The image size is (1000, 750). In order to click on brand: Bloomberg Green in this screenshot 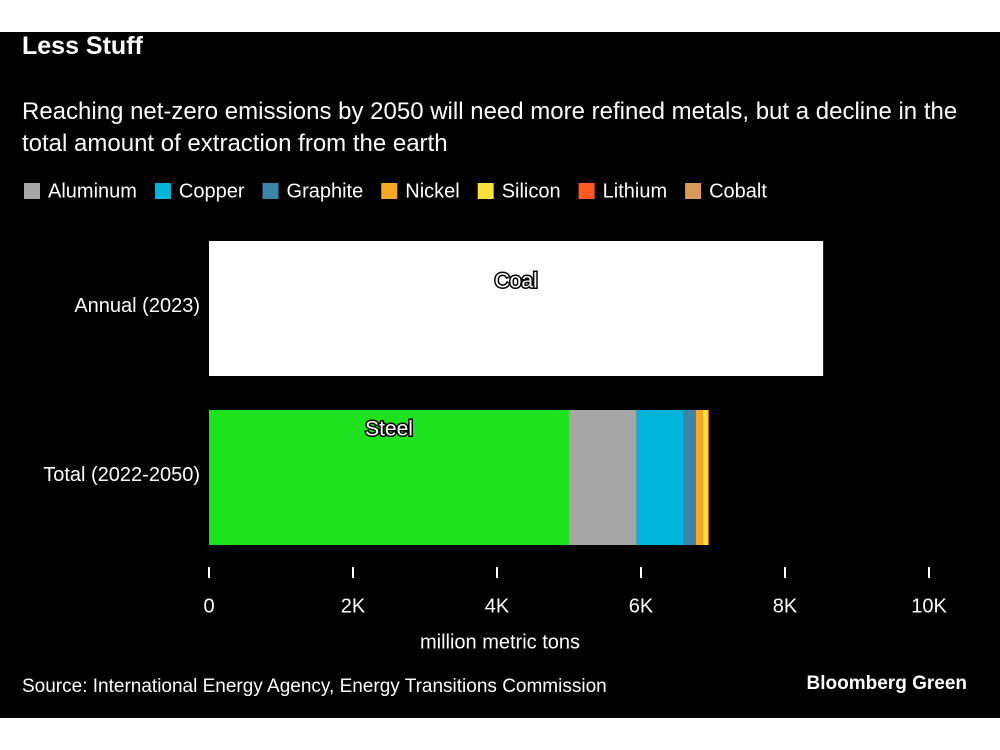, I will do `click(887, 683)`.